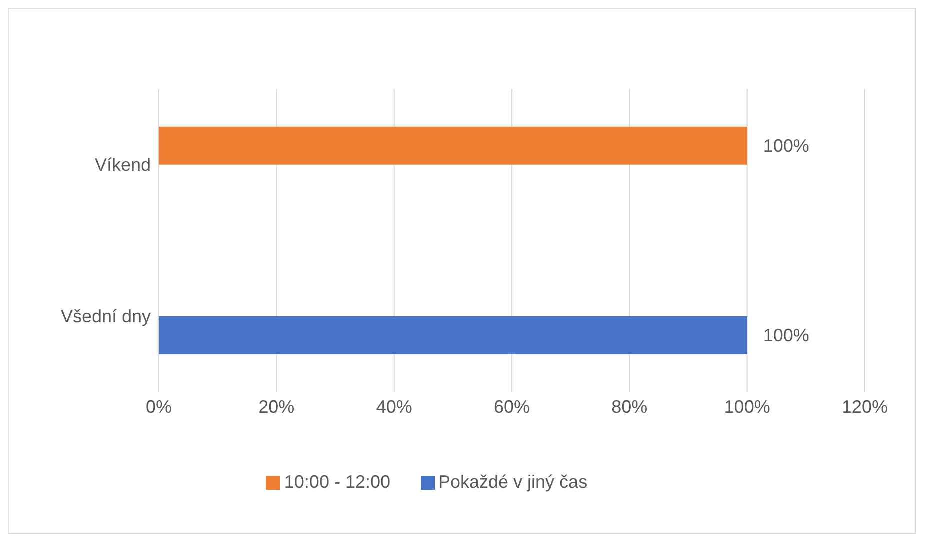 The height and width of the screenshot is (544, 926). I want to click on x-tick-label: 0%, so click(159, 406).